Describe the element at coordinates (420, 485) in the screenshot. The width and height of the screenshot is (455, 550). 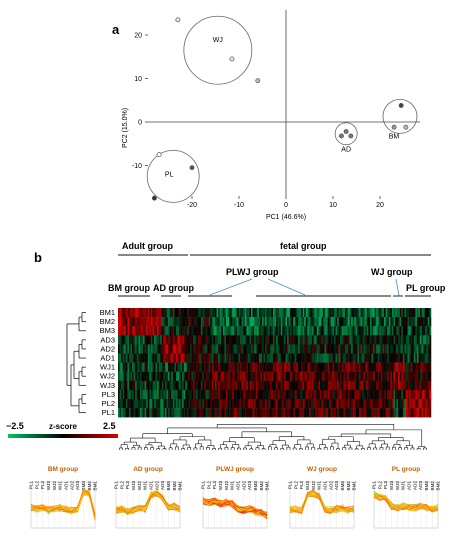
I see `trend-x-tick-label: AD3` at that location.